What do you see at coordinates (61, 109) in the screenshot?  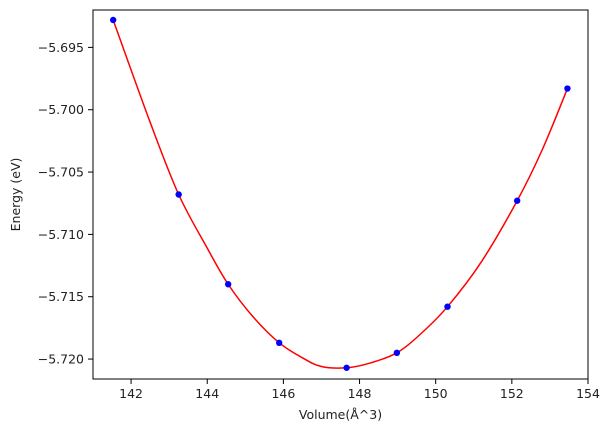 I see `y-tick-label: −5.700` at bounding box center [61, 109].